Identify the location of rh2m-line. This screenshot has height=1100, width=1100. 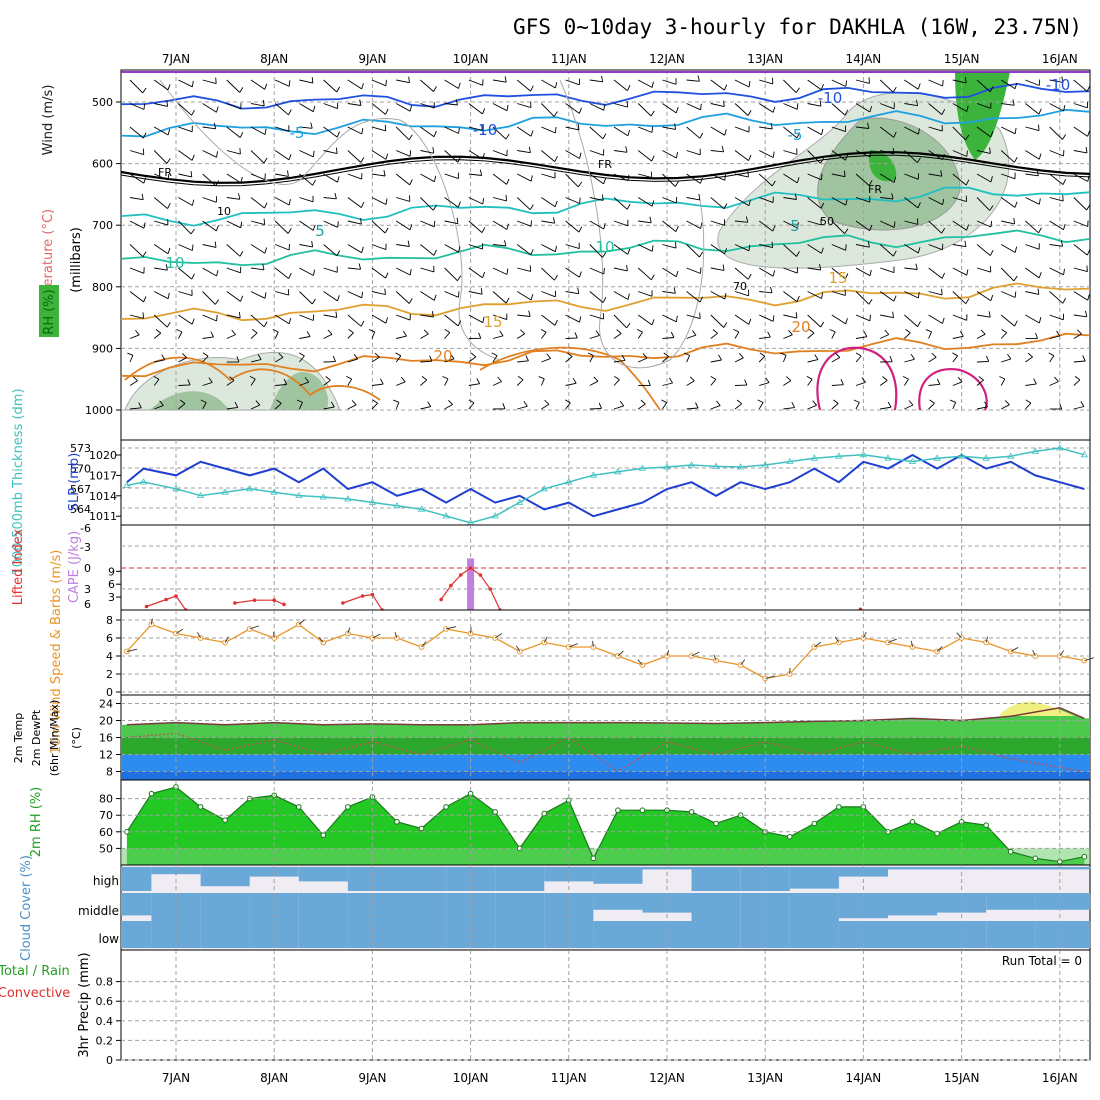
(605, 824).